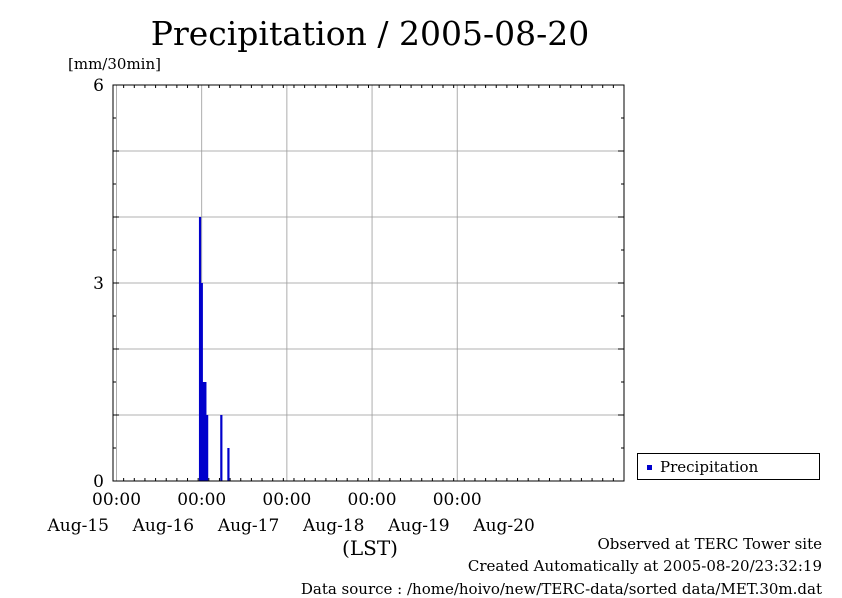 This screenshot has height=598, width=842. Describe the element at coordinates (418, 526) in the screenshot. I see `x-tick-date-label: Aug-19` at that location.